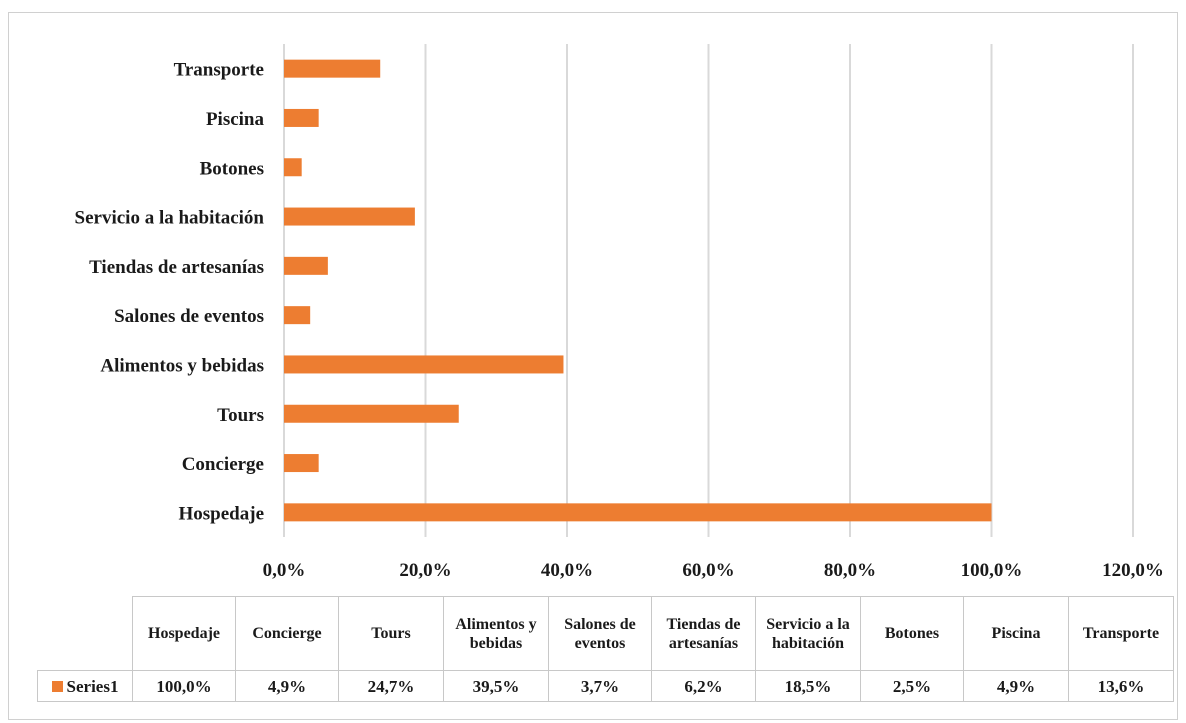 This screenshot has height=723, width=1186. I want to click on data-table-header: Piscina, so click(1016, 633).